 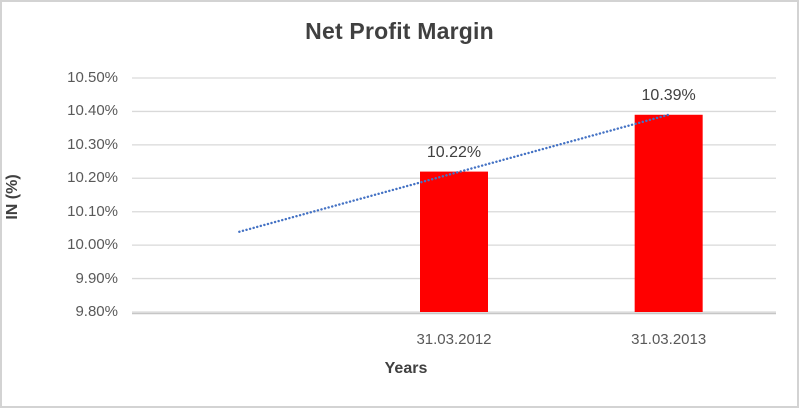 What do you see at coordinates (668, 213) in the screenshot?
I see `bar-31.03.2013` at bounding box center [668, 213].